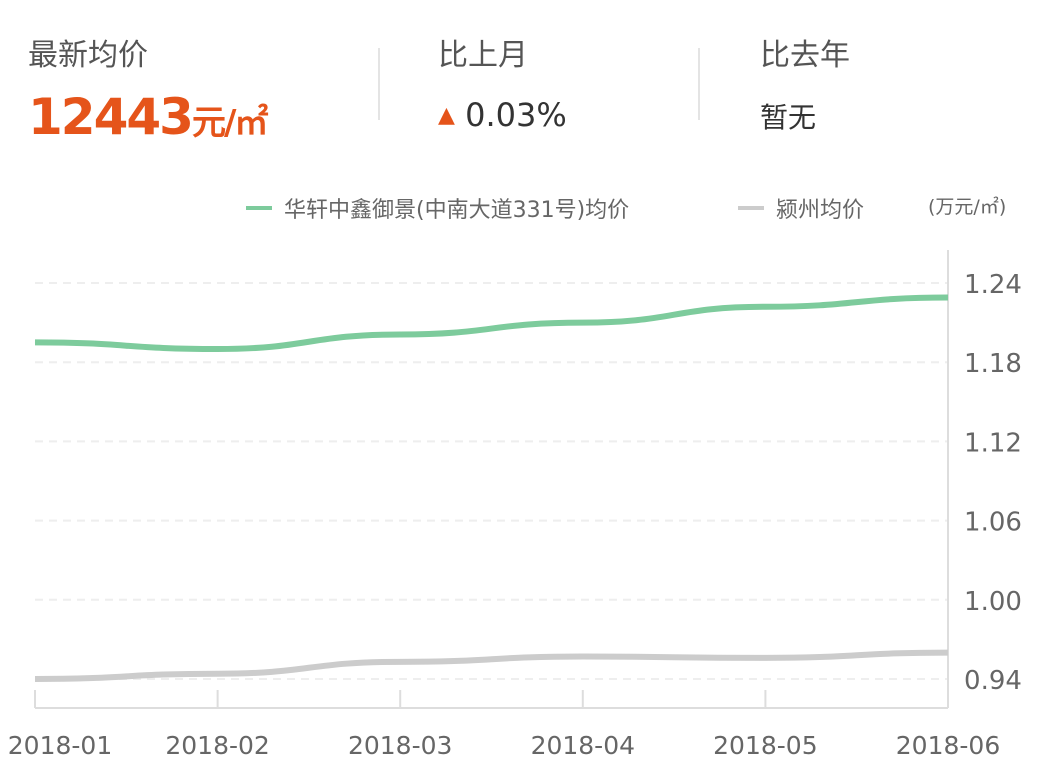 The height and width of the screenshot is (781, 1059). What do you see at coordinates (765, 745) in the screenshot?
I see `x-tick-label: 2018-05` at bounding box center [765, 745].